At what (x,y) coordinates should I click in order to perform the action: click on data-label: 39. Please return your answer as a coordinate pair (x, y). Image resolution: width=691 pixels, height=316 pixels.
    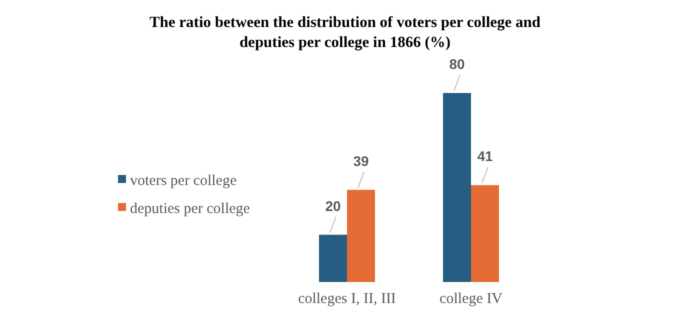
    Looking at the image, I should click on (361, 160).